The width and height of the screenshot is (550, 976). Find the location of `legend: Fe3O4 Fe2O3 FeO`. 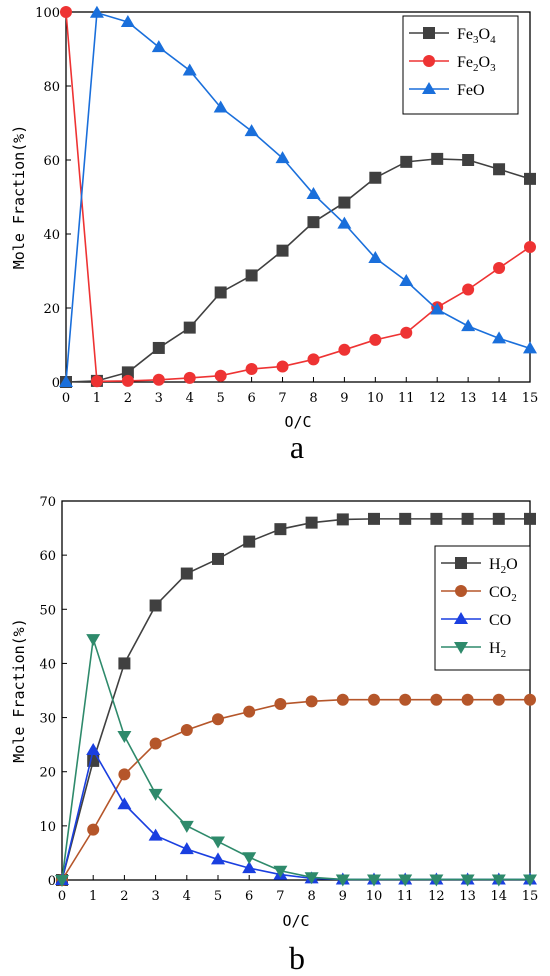

legend: Fe3O4 Fe2O3 FeO is located at coordinates (460, 65).